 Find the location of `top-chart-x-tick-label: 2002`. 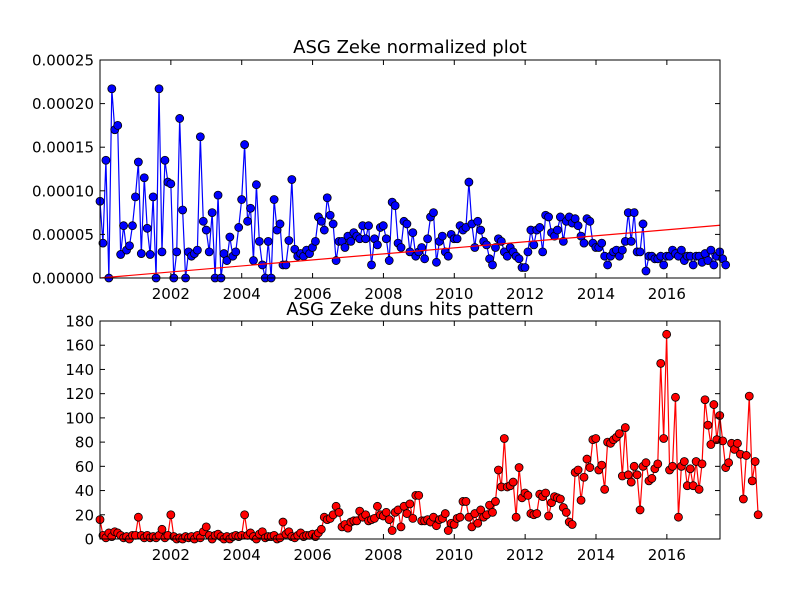

top-chart-x-tick-label: 2002 is located at coordinates (171, 294).